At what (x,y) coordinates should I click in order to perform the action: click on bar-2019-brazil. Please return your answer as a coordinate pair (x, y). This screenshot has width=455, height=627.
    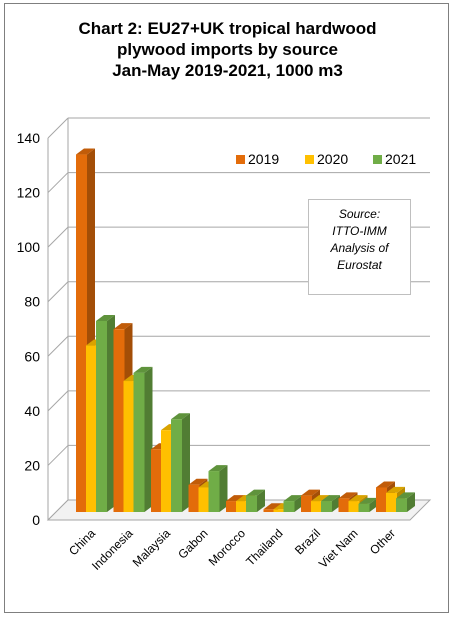
    Looking at the image, I should click on (306, 503).